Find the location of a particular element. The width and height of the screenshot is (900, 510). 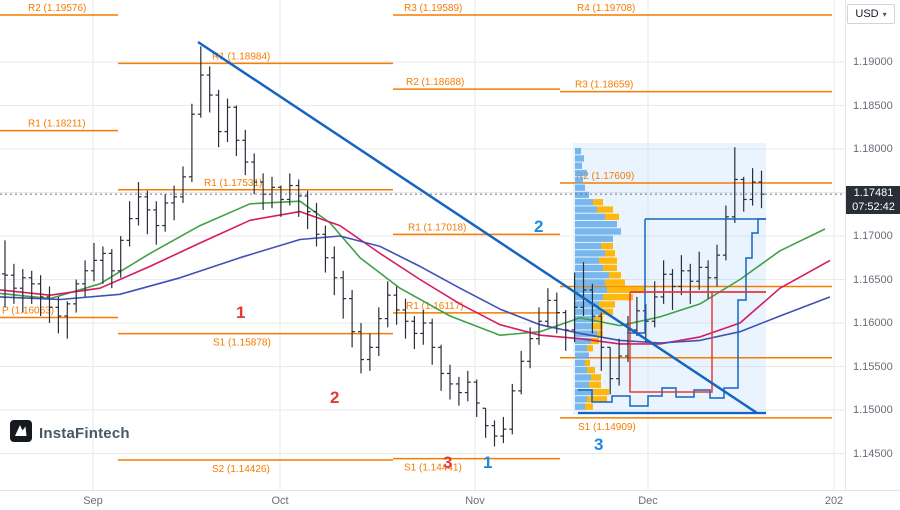

blue-step-line is located at coordinates (672, 312).